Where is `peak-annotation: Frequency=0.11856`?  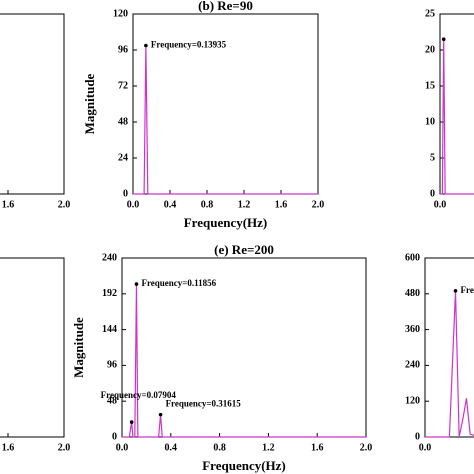
peak-annotation: Frequency=0.11856 is located at coordinates (178, 283).